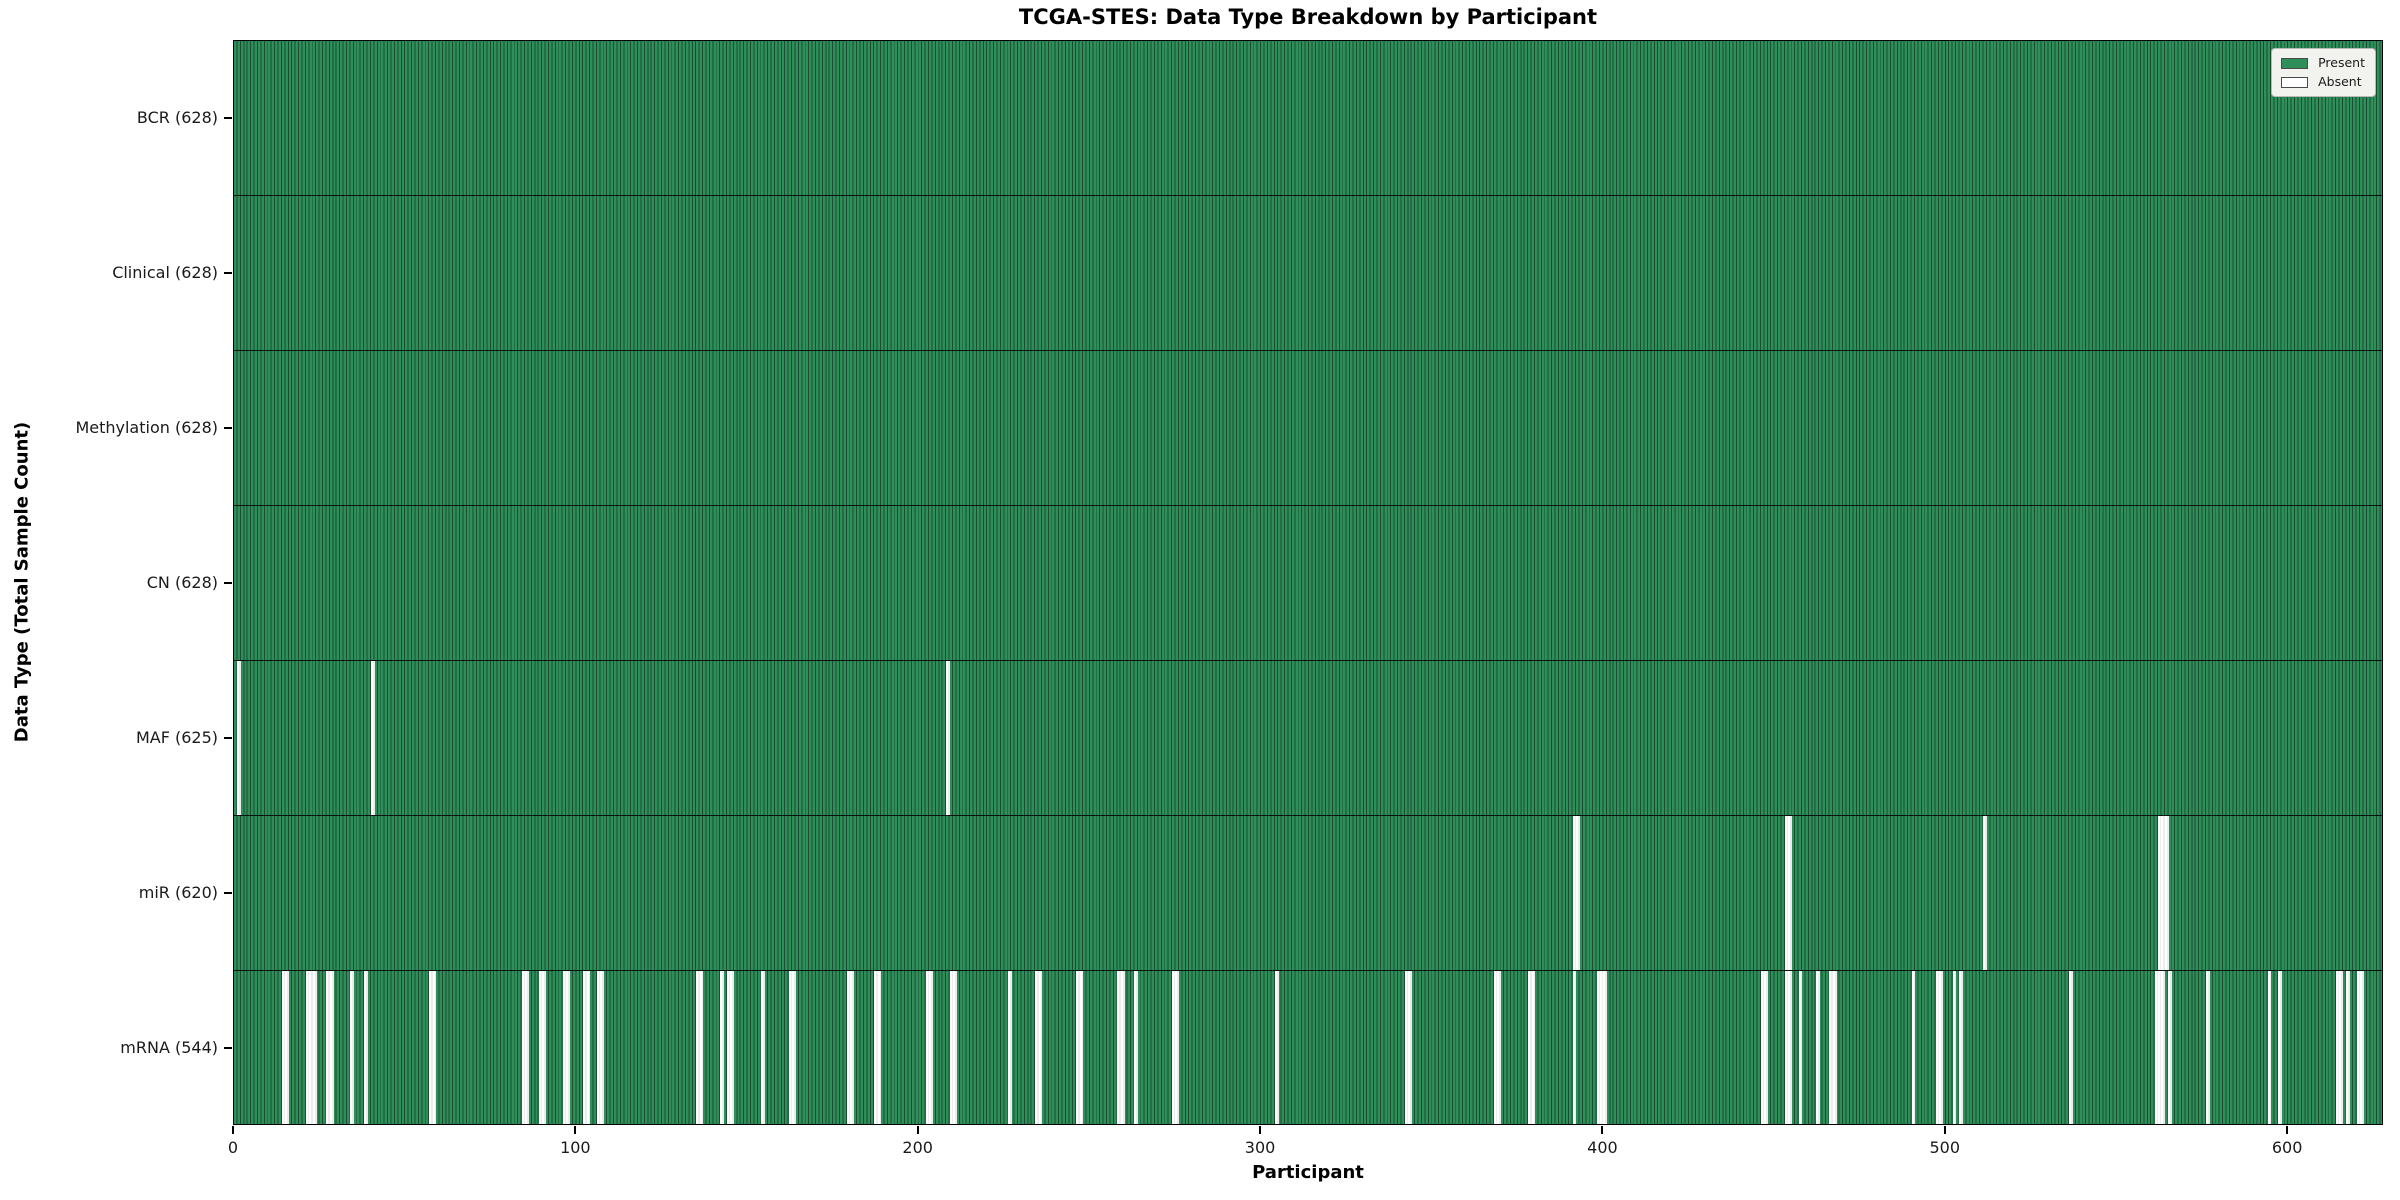 Image resolution: width=2400 pixels, height=1200 pixels. I want to click on legend-item-present: Present, so click(2323, 63).